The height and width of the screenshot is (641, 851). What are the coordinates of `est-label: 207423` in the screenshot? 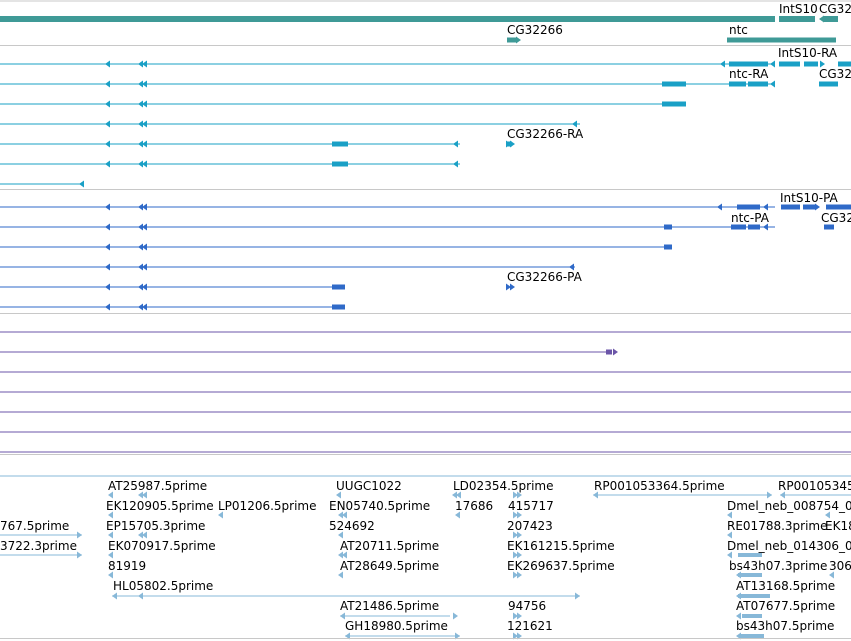 It's located at (530, 526).